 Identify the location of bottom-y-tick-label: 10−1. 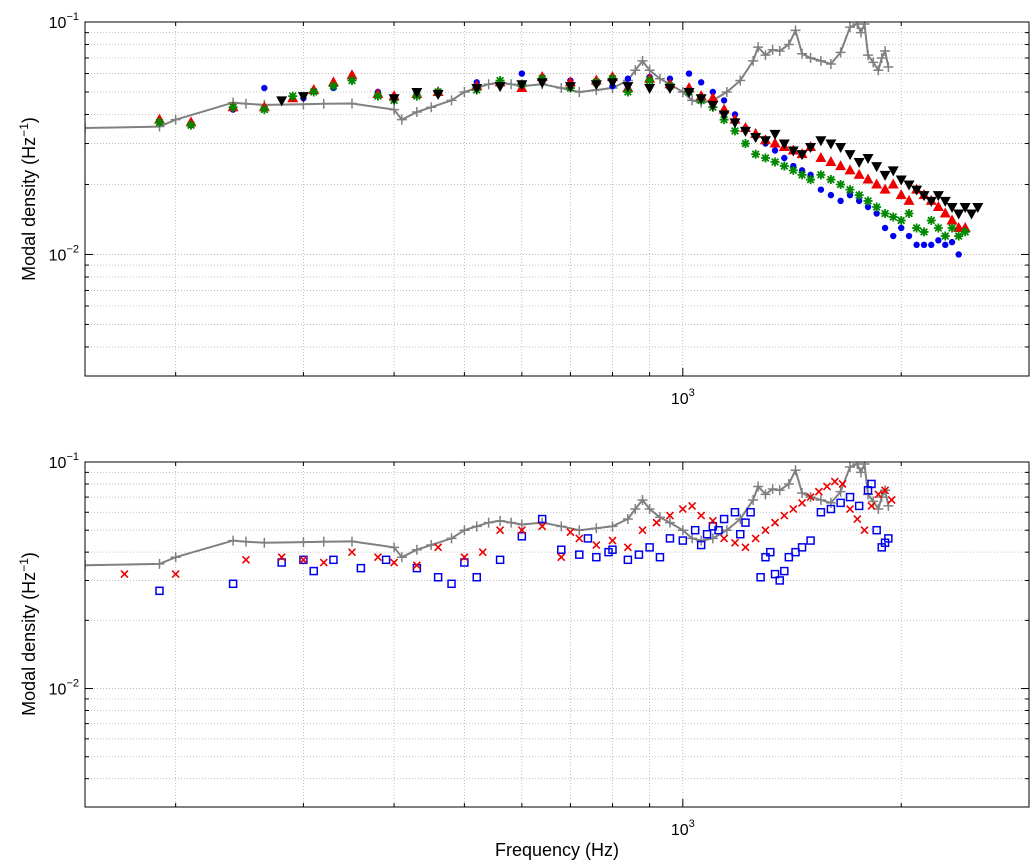
(64, 461).